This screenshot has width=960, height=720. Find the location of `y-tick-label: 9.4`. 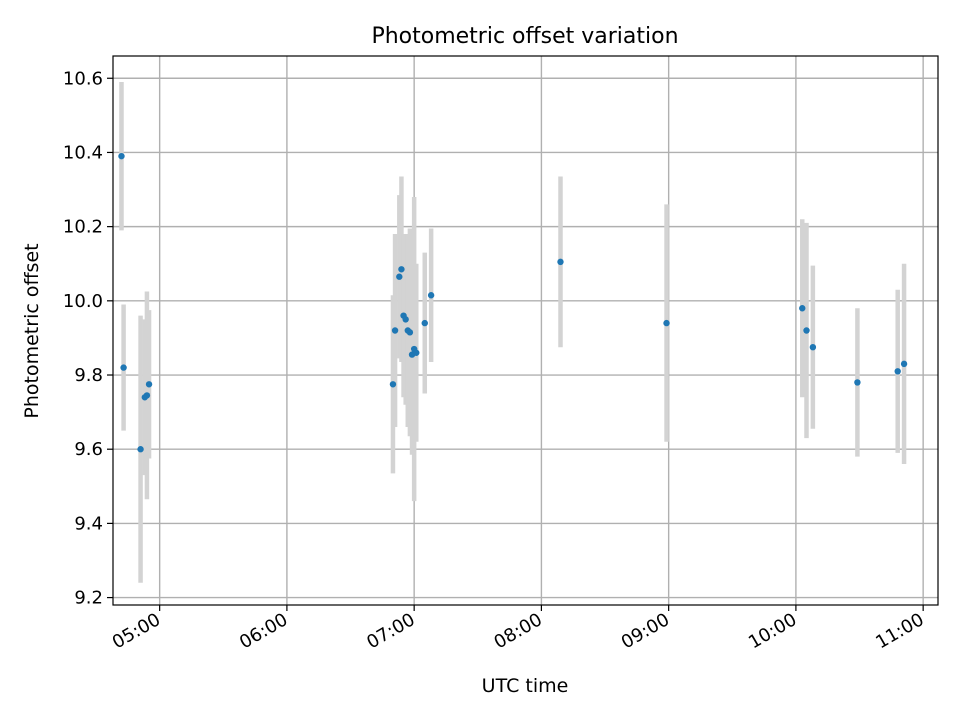

y-tick-label: 9.4 is located at coordinates (88, 523).